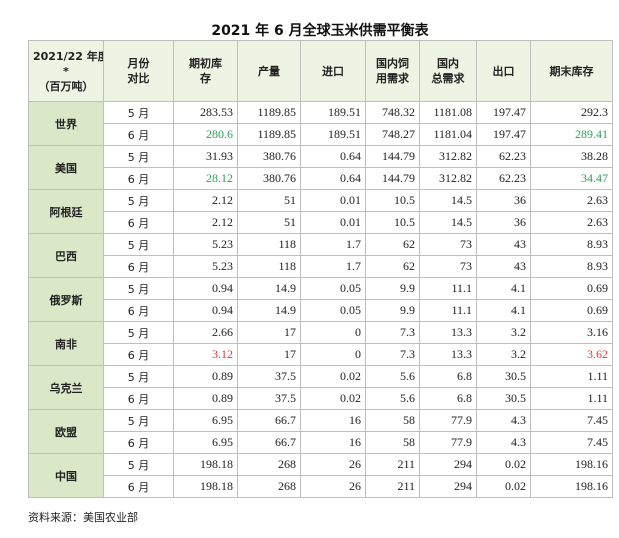 The image size is (619, 538). Describe the element at coordinates (269, 332) in the screenshot. I see `value-cell: 17` at that location.